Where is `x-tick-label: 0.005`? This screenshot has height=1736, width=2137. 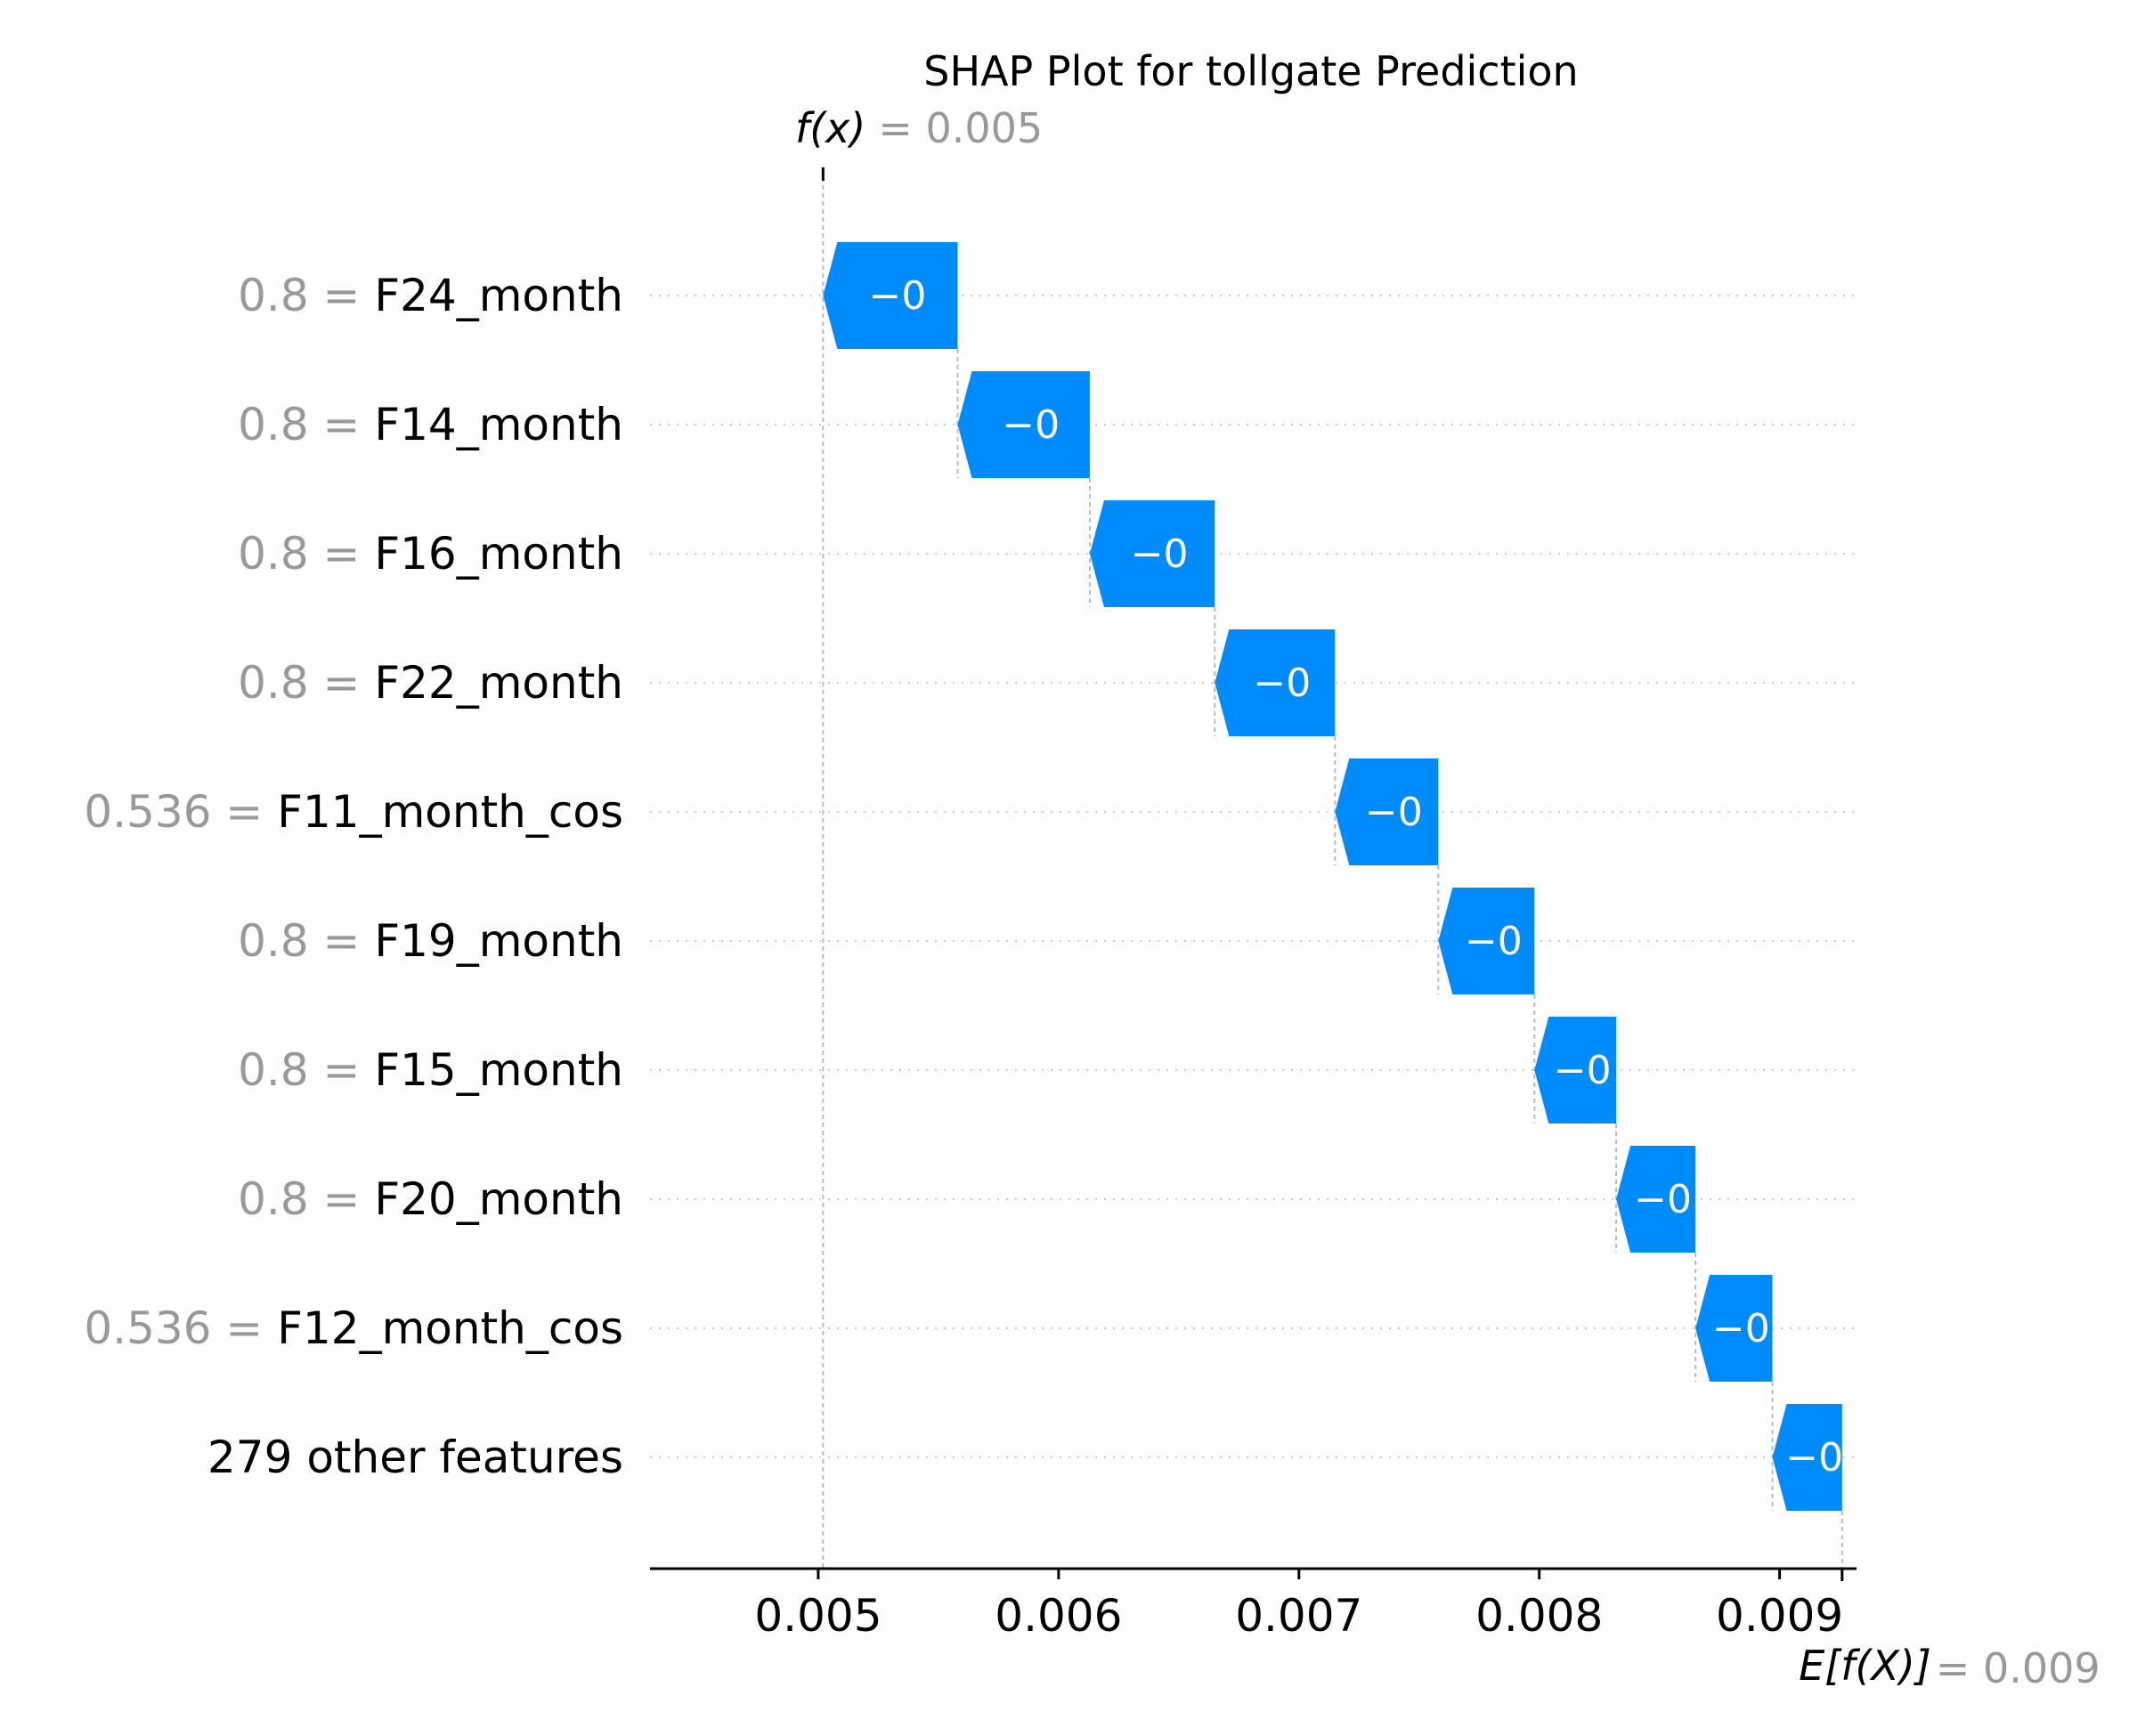 x-tick-label: 0.005 is located at coordinates (818, 1616).